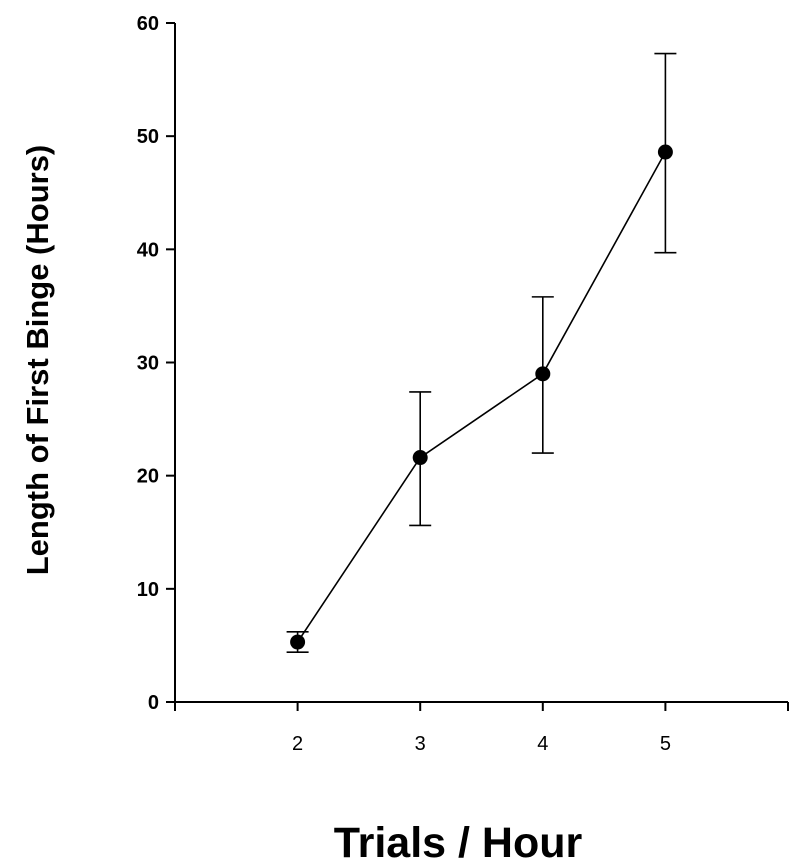 The image size is (800, 868). I want to click on x-tick-label: 3, so click(420, 744).